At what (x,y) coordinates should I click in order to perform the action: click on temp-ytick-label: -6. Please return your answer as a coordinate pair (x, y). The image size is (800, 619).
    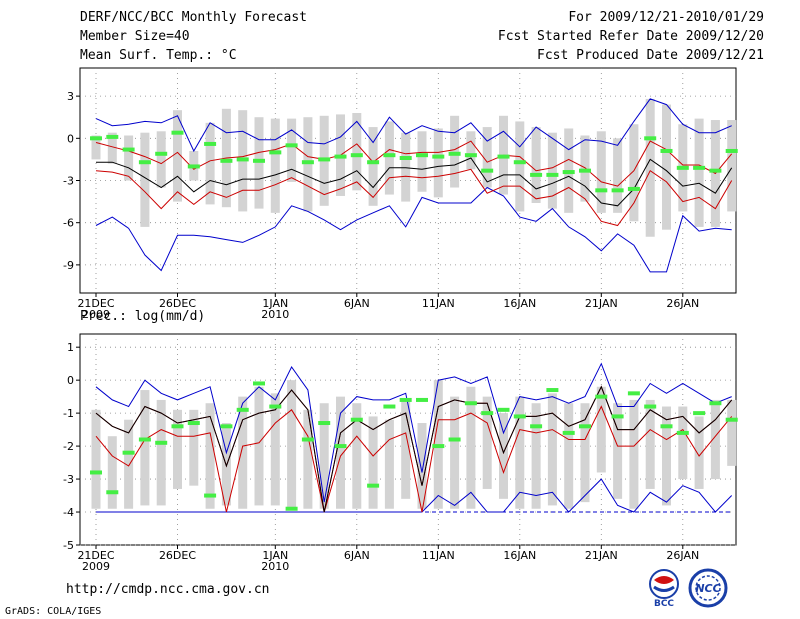
    Looking at the image, I should click on (68, 223).